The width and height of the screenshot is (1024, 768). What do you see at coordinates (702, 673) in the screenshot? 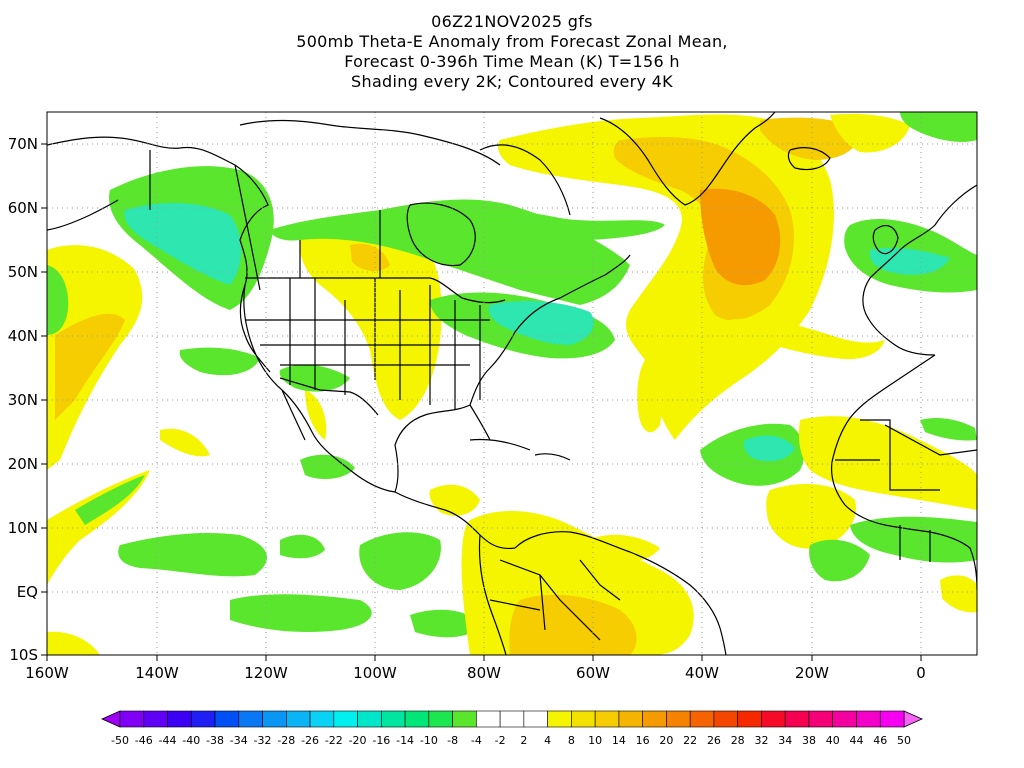
I see `lon-tick-label: 40W` at bounding box center [702, 673].